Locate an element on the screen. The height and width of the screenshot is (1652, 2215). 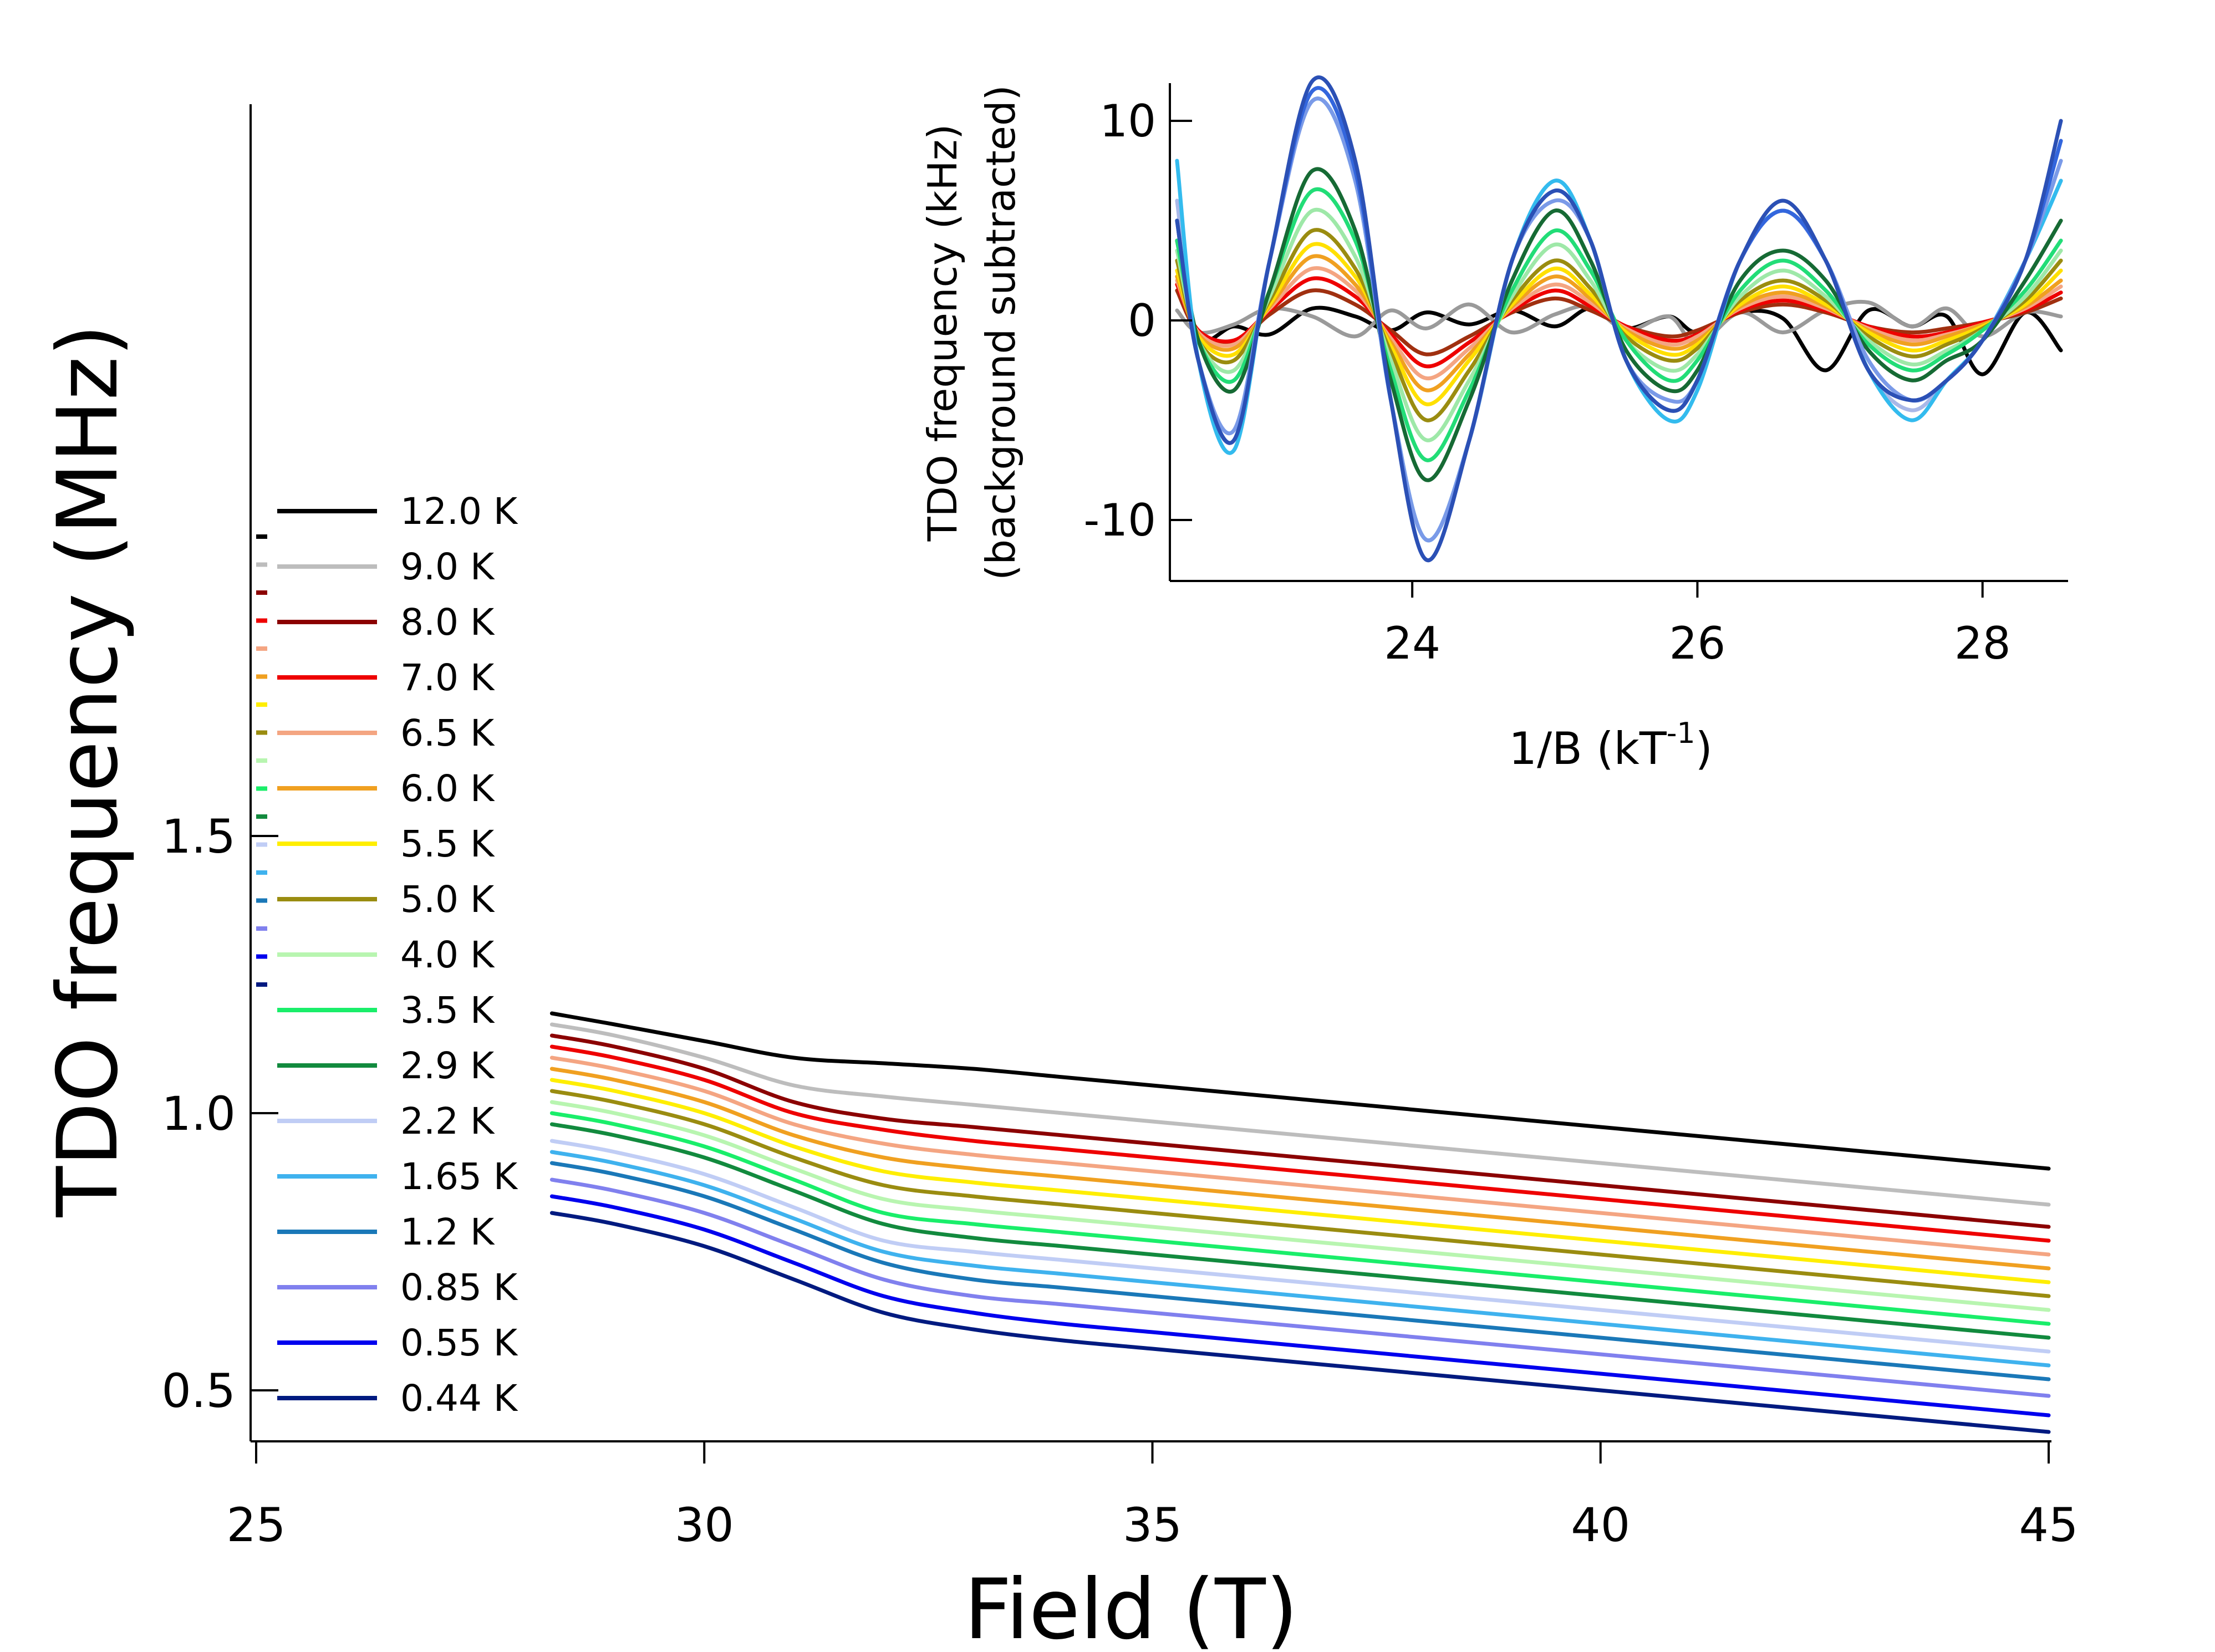
inset-series-lines is located at coordinates (1619, 319).